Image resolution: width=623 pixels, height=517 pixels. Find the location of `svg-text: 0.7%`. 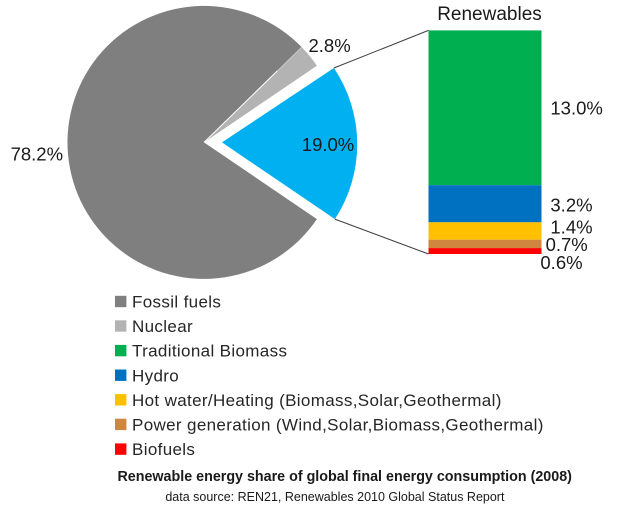

svg-text: 0.7% is located at coordinates (567, 244).